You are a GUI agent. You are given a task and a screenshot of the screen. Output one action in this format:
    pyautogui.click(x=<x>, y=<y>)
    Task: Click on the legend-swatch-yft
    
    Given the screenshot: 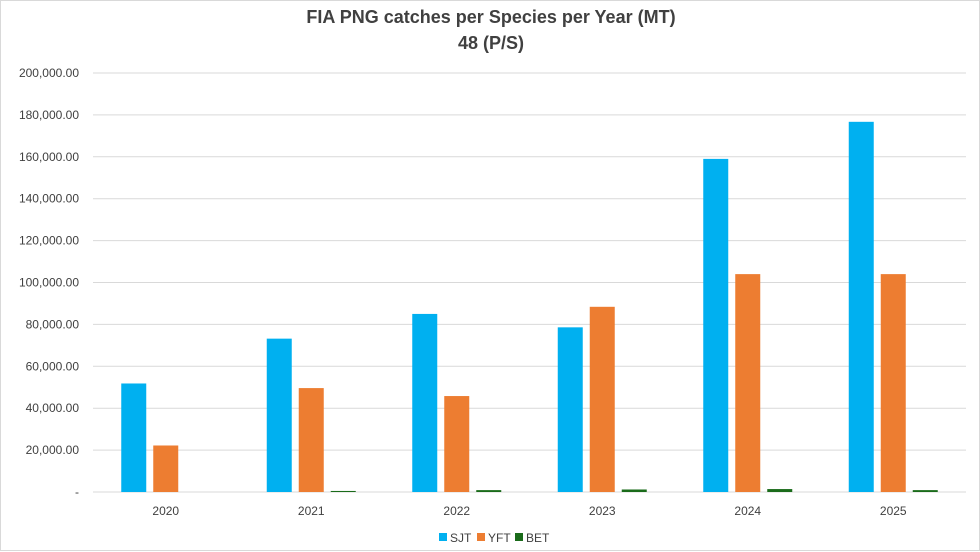 What is the action you would take?
    pyautogui.click(x=481, y=537)
    